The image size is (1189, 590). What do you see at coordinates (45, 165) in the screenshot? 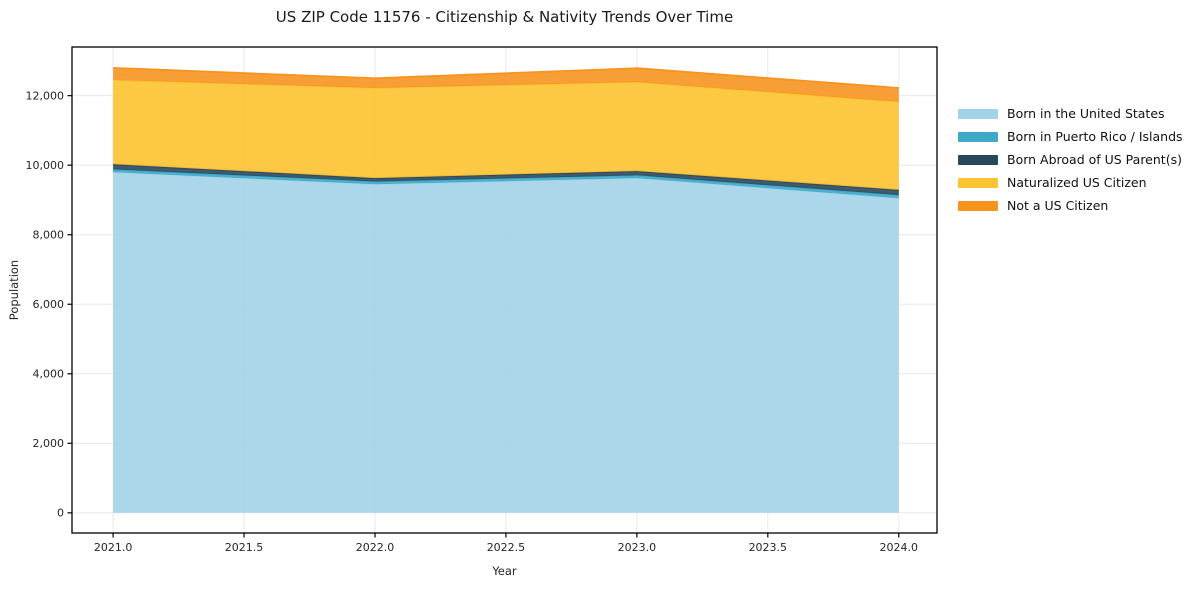
I see `y-tick-label: 10,000` at bounding box center [45, 165].